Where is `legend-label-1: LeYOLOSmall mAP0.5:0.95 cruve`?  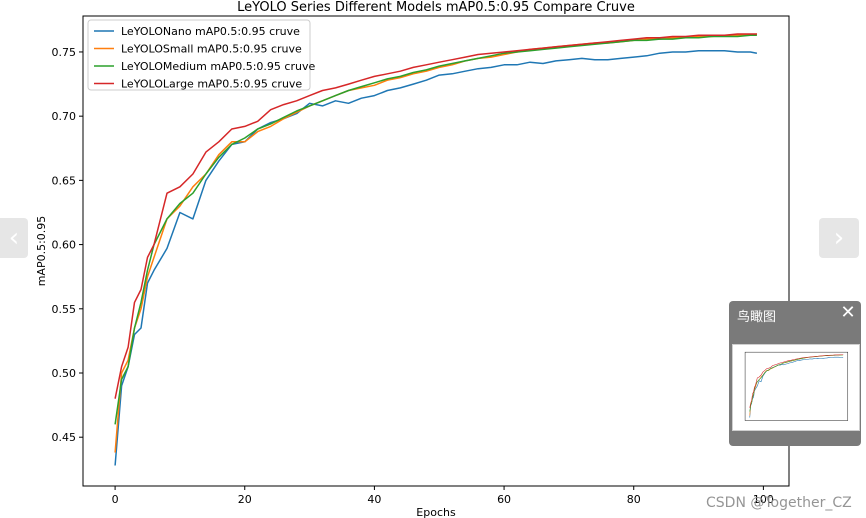 legend-label-1: LeYOLOSmall mAP0.5:0.95 cruve is located at coordinates (211, 49).